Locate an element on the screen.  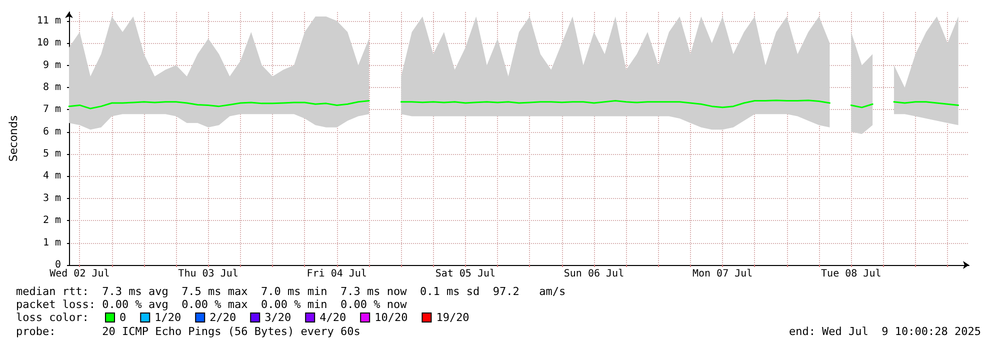
legend-label: 3/20 is located at coordinates (278, 317).